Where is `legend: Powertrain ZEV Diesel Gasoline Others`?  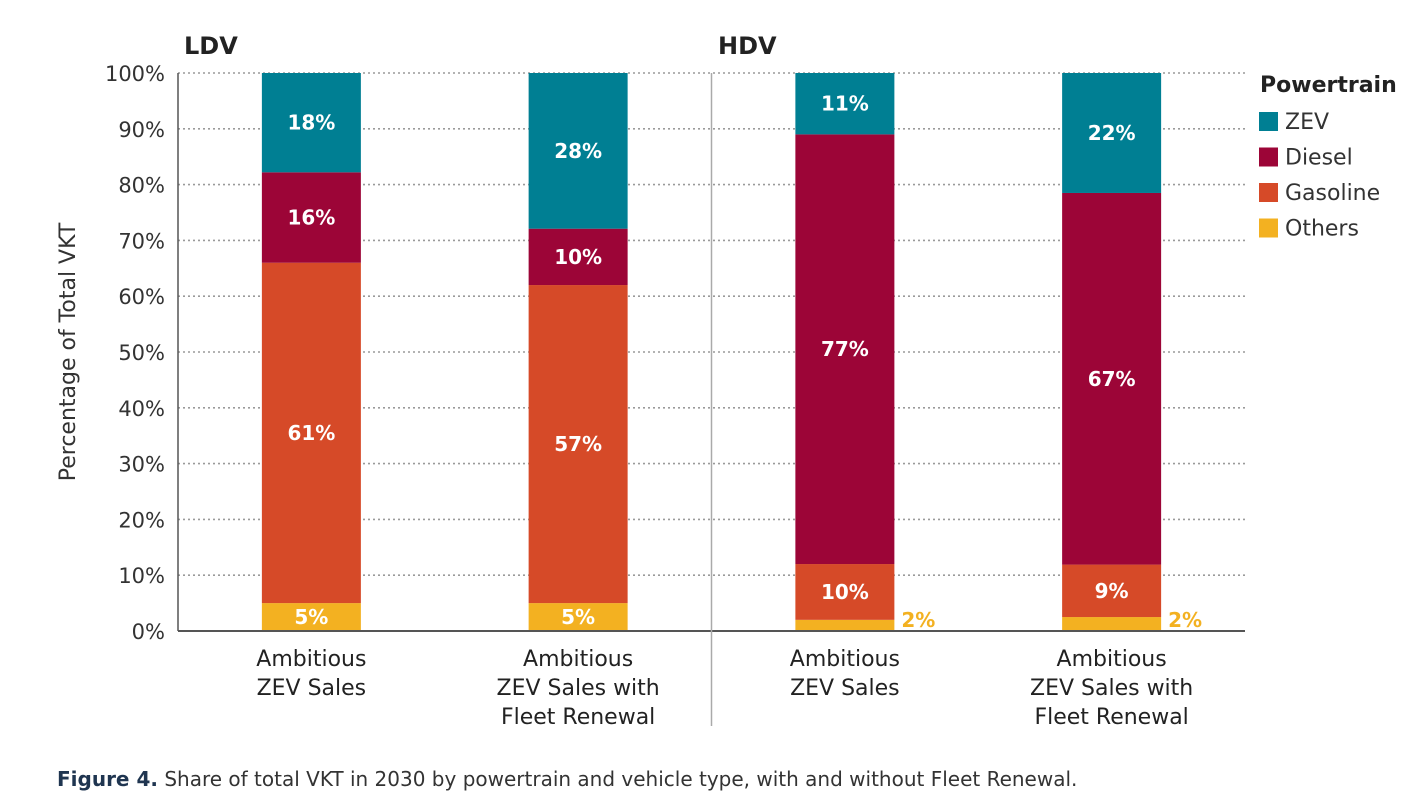
legend: Powertrain ZEV Diesel Gasoline Others is located at coordinates (1328, 157).